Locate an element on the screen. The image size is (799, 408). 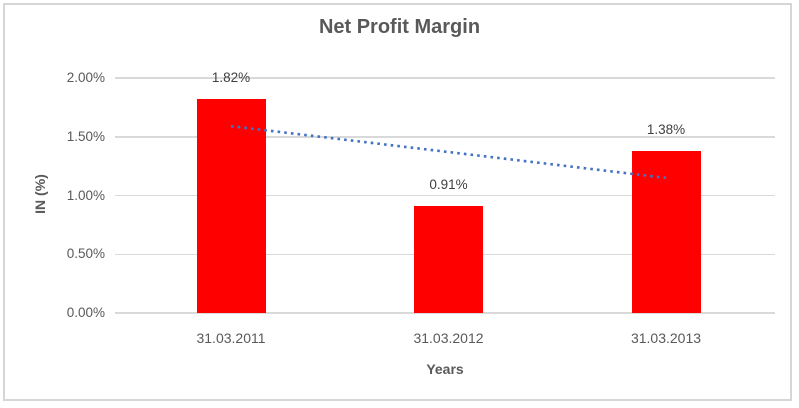
x-tick-label: 31.03.2013 is located at coordinates (666, 338).